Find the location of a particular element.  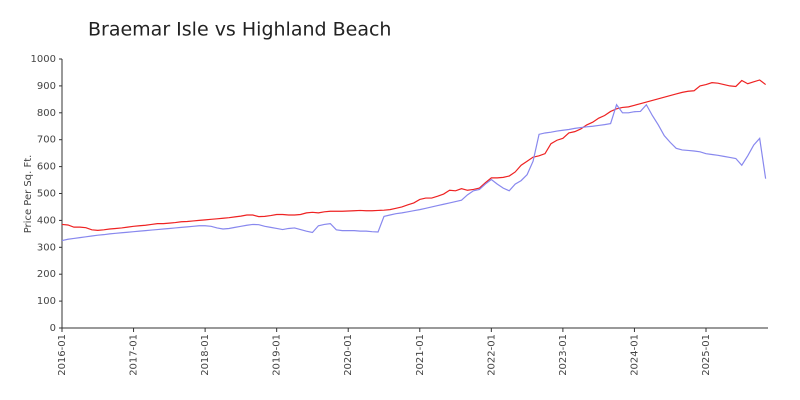

y-tick-label: 700 is located at coordinates (46, 140).